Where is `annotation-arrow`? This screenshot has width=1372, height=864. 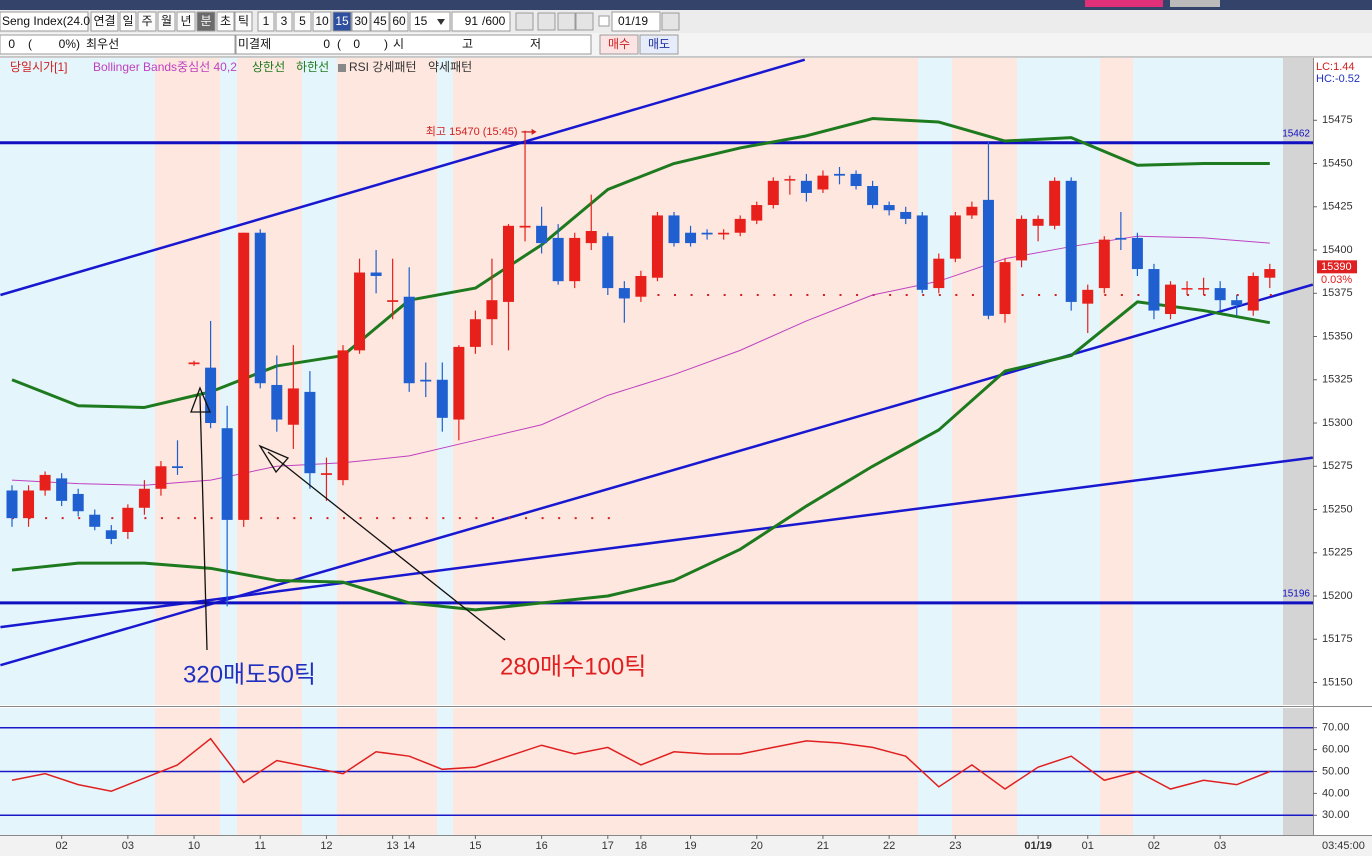
annotation-arrow is located at coordinates (203, 523).